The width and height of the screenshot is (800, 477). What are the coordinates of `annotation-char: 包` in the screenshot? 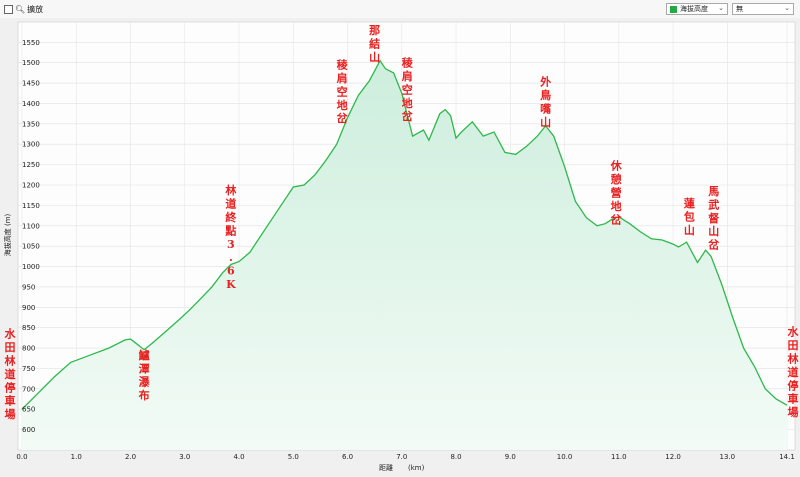 It's located at (689, 217).